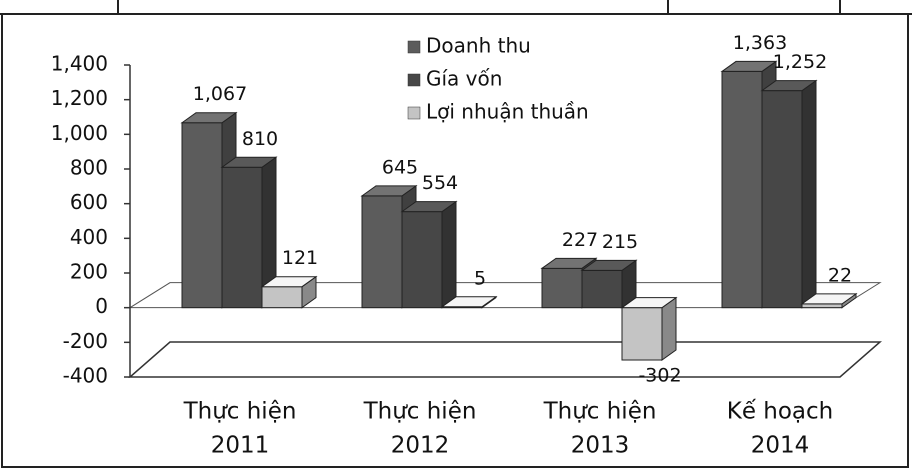  I want to click on data-label: -302, so click(659, 376).